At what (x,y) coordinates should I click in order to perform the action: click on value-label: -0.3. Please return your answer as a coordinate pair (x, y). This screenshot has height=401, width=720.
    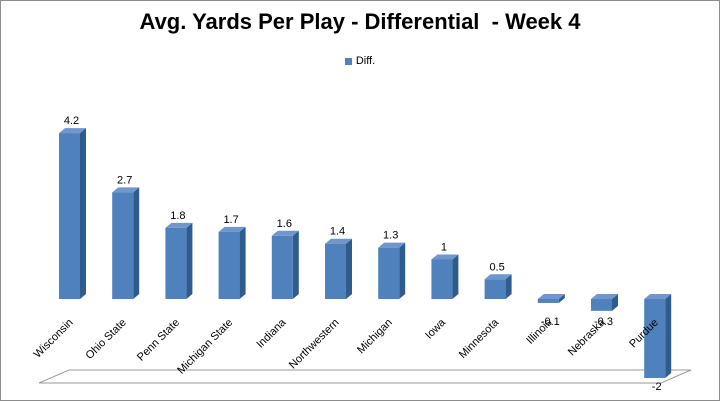
    Looking at the image, I should click on (603, 322).